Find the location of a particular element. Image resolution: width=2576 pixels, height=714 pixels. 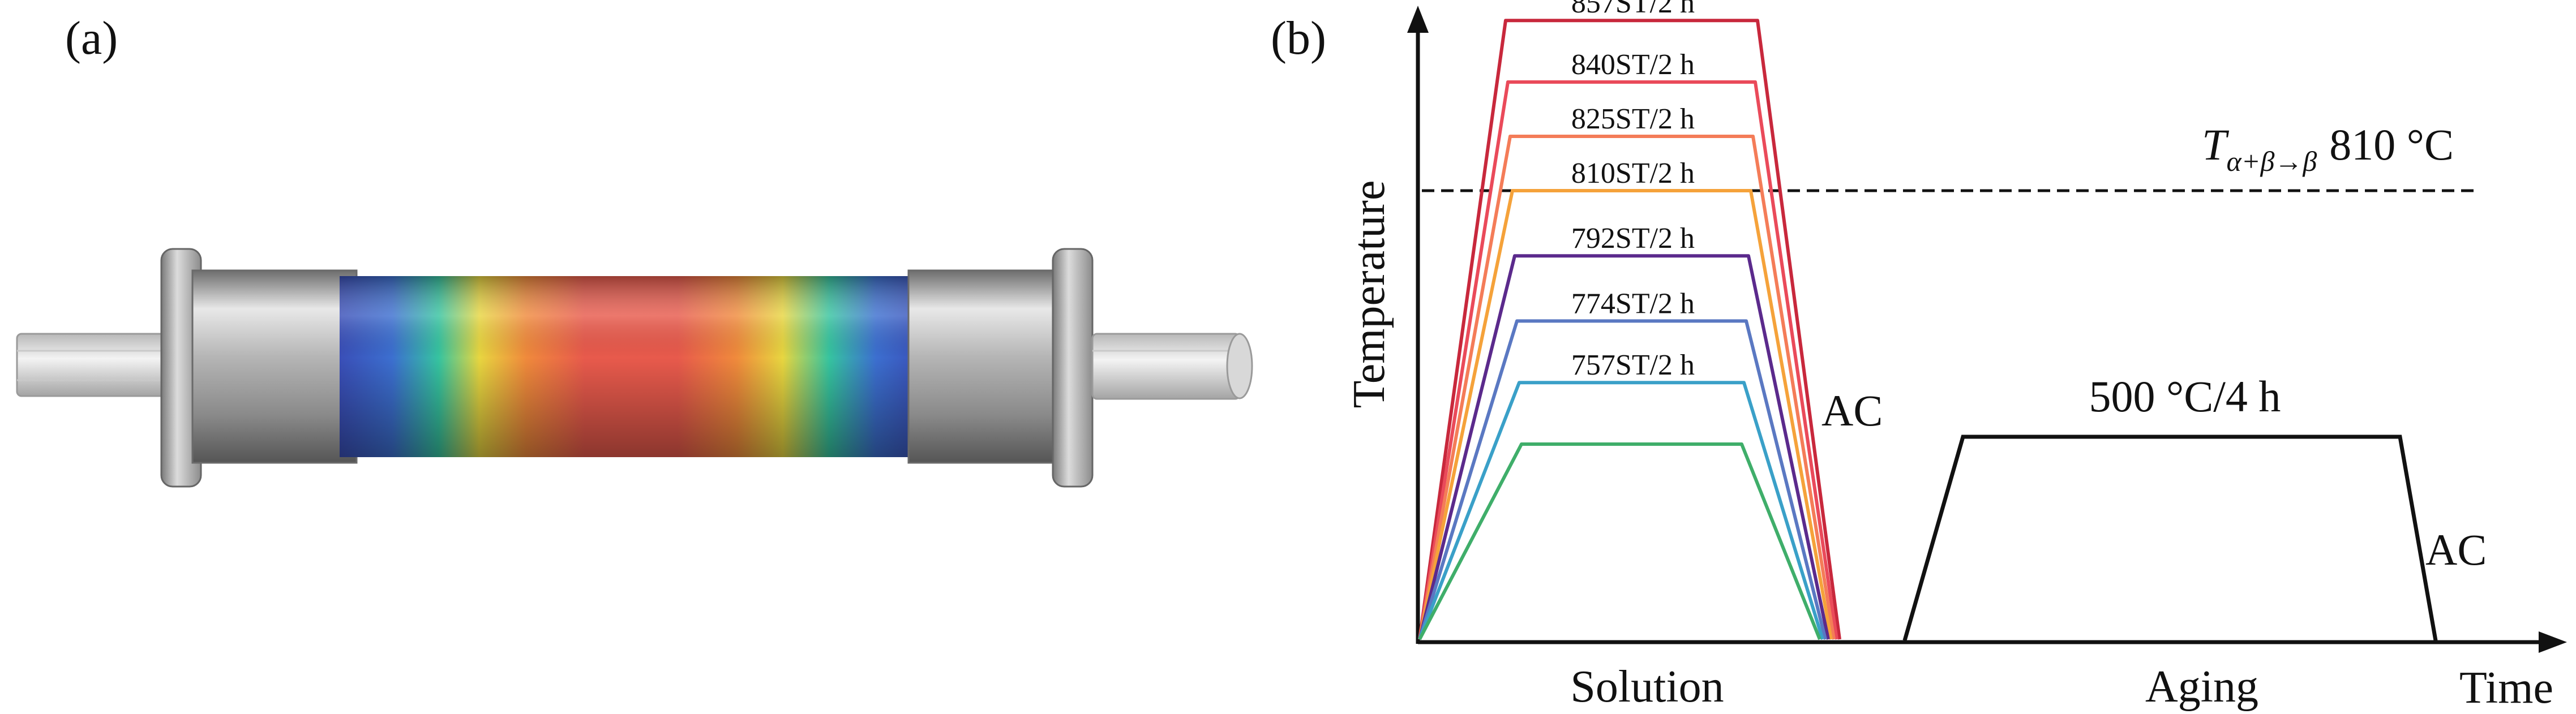

solution-curve-label: 757ST/2 h is located at coordinates (1633, 365).